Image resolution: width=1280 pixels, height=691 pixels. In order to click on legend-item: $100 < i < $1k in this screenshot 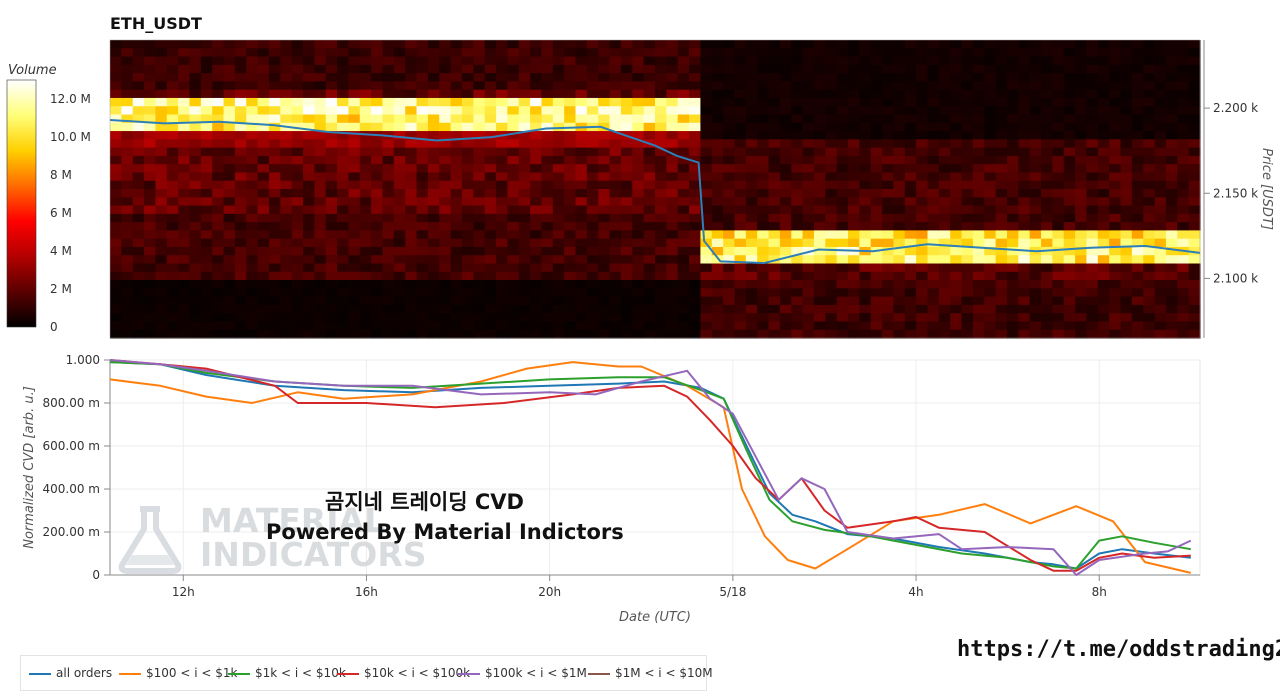, I will do `click(178, 673)`.